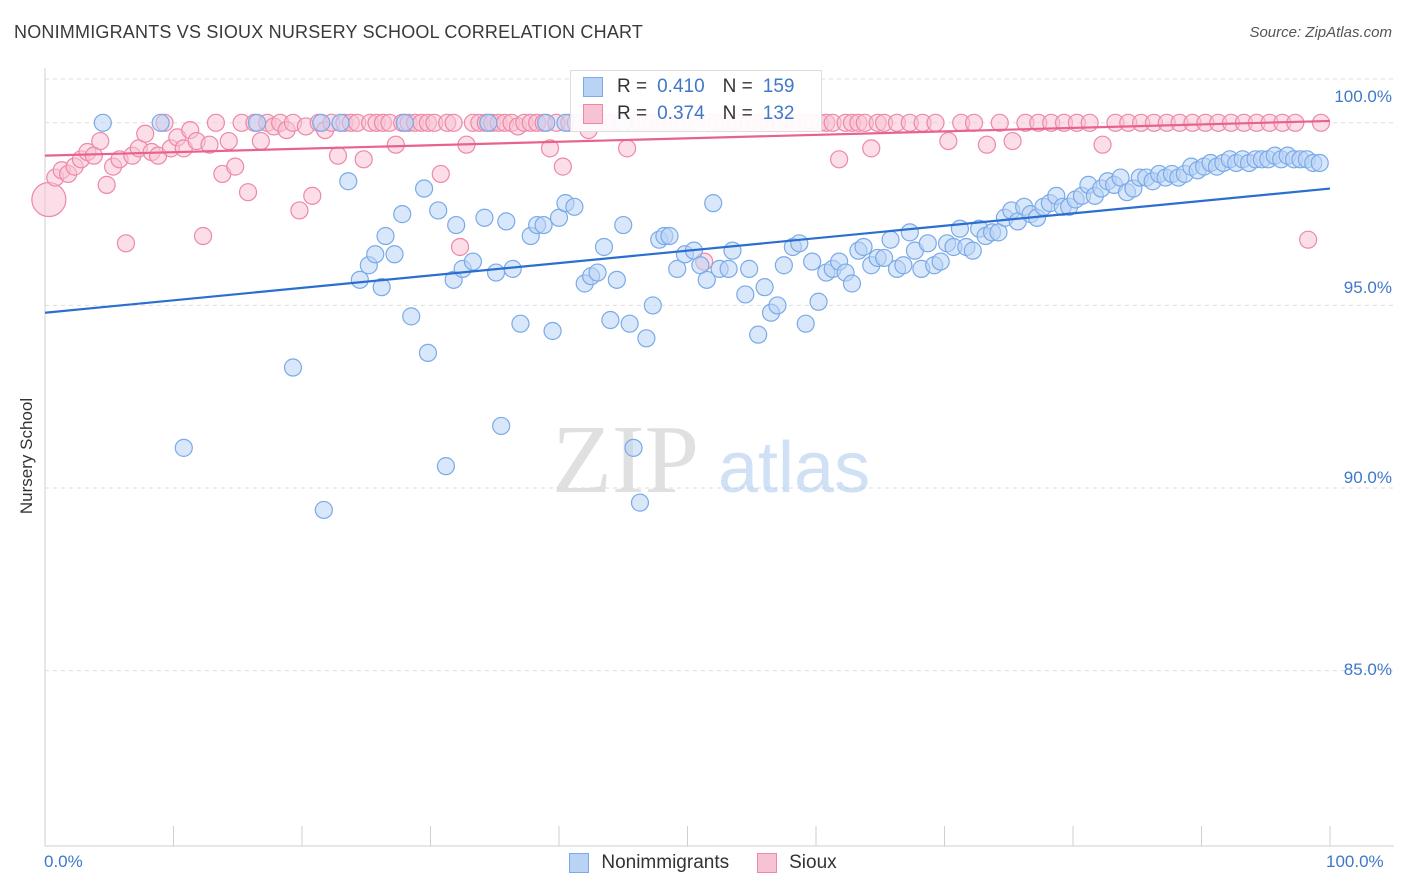 Image resolution: width=1406 pixels, height=892 pixels. What do you see at coordinates (632, 86) in the screenshot?
I see `legend-r-label: R =` at bounding box center [632, 86].